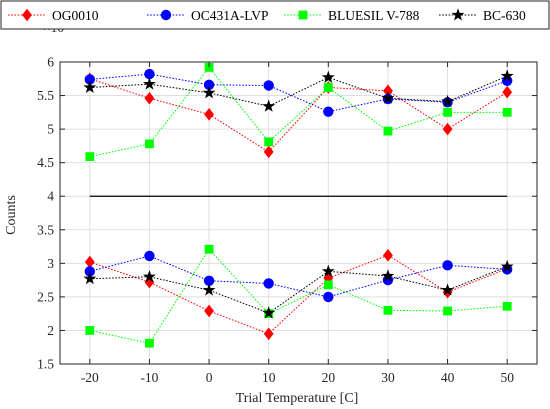 The image size is (550, 409). Describe the element at coordinates (50, 62) in the screenshot. I see `y-tick-label: 6` at that location.